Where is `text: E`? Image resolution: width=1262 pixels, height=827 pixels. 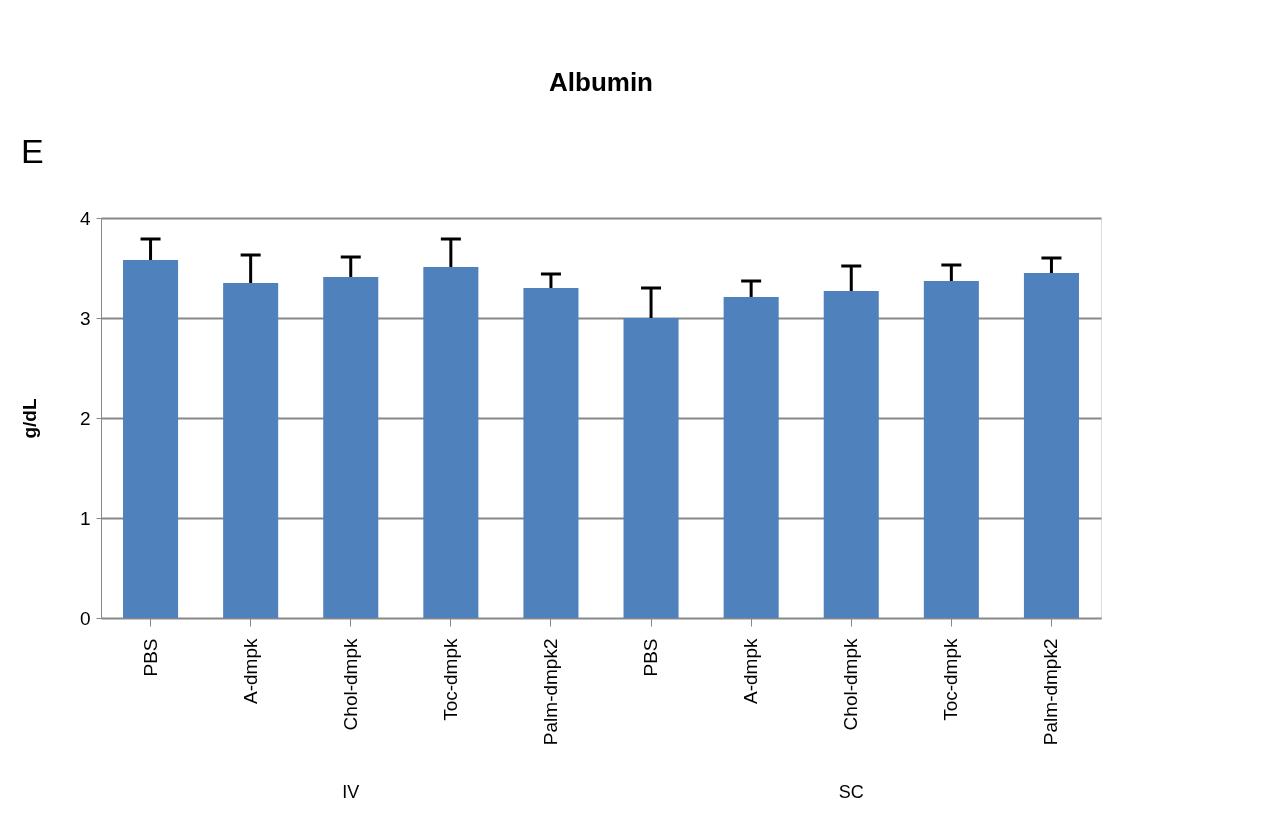 text: E is located at coordinates (32, 151).